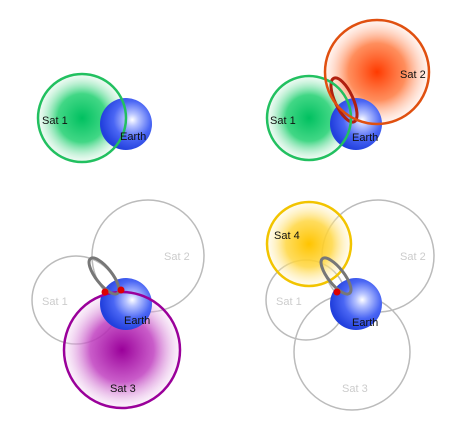 The width and height of the screenshot is (472, 433). I want to click on sat-4-range-fill, so click(309, 244).